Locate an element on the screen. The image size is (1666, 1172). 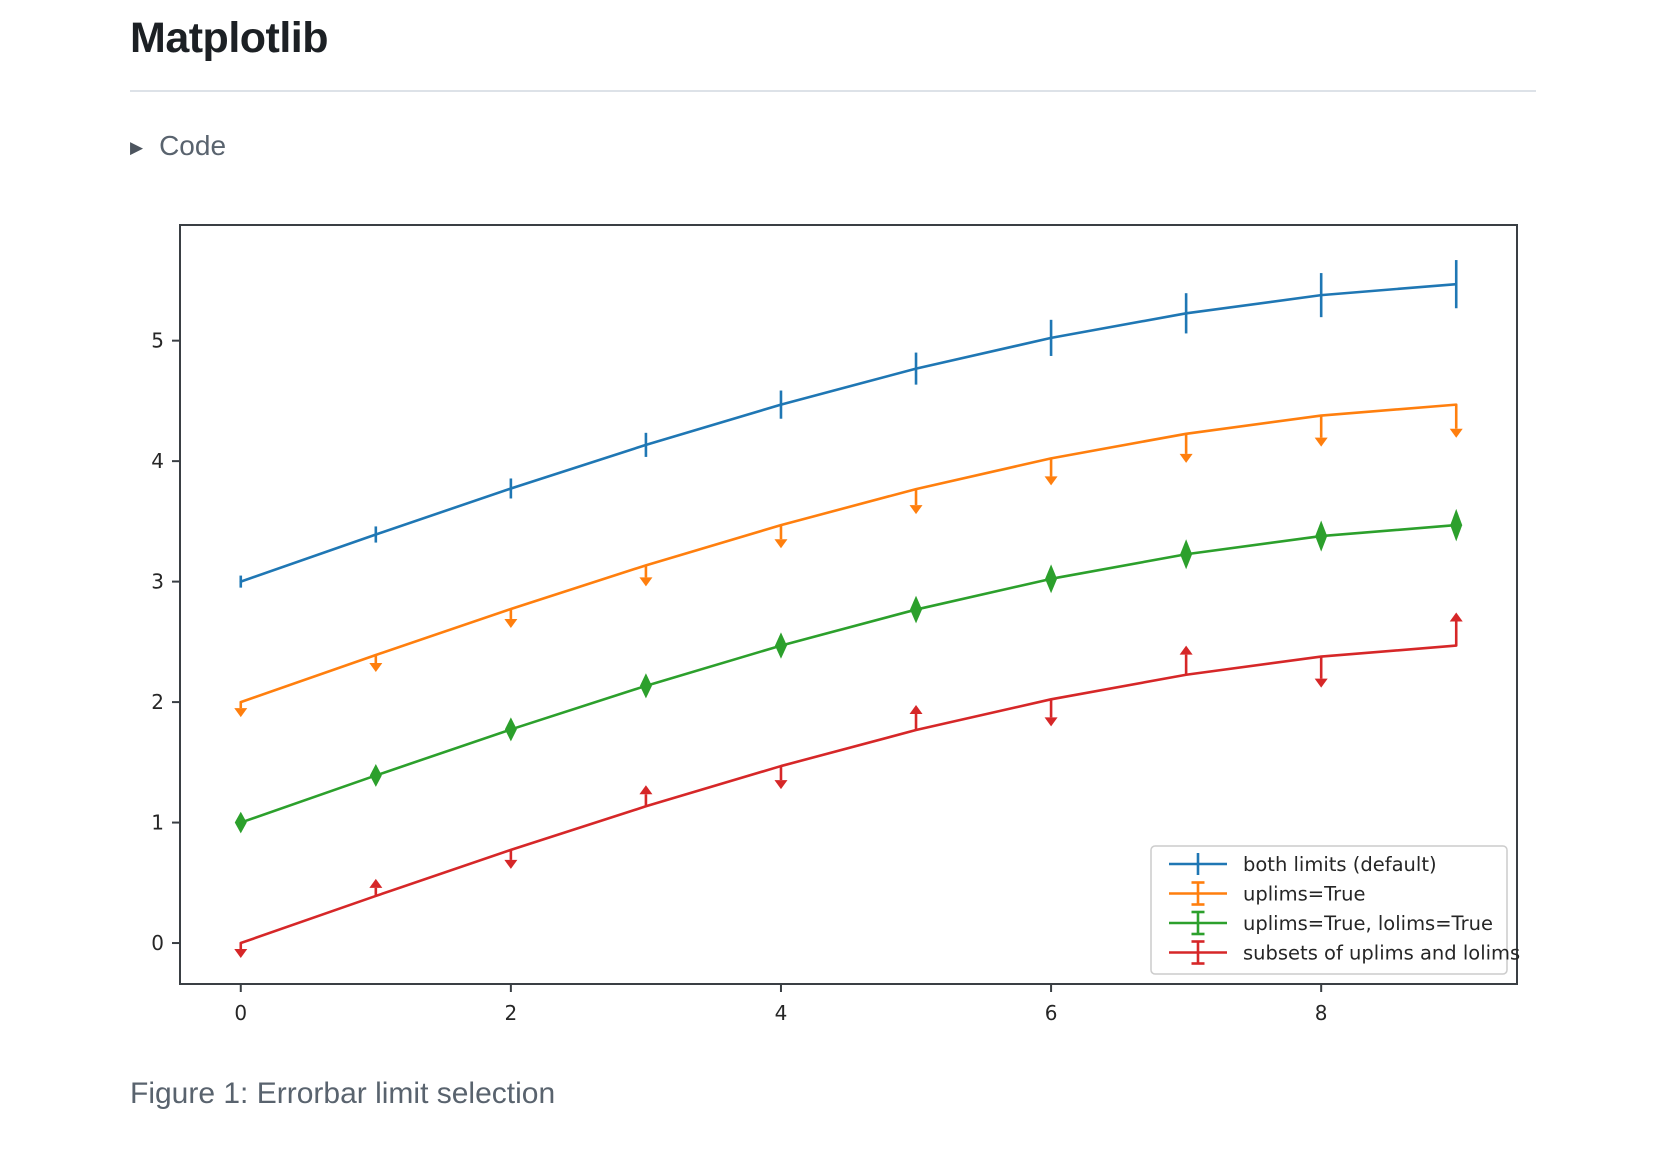
page-title: Matplotlib is located at coordinates (833, 53).